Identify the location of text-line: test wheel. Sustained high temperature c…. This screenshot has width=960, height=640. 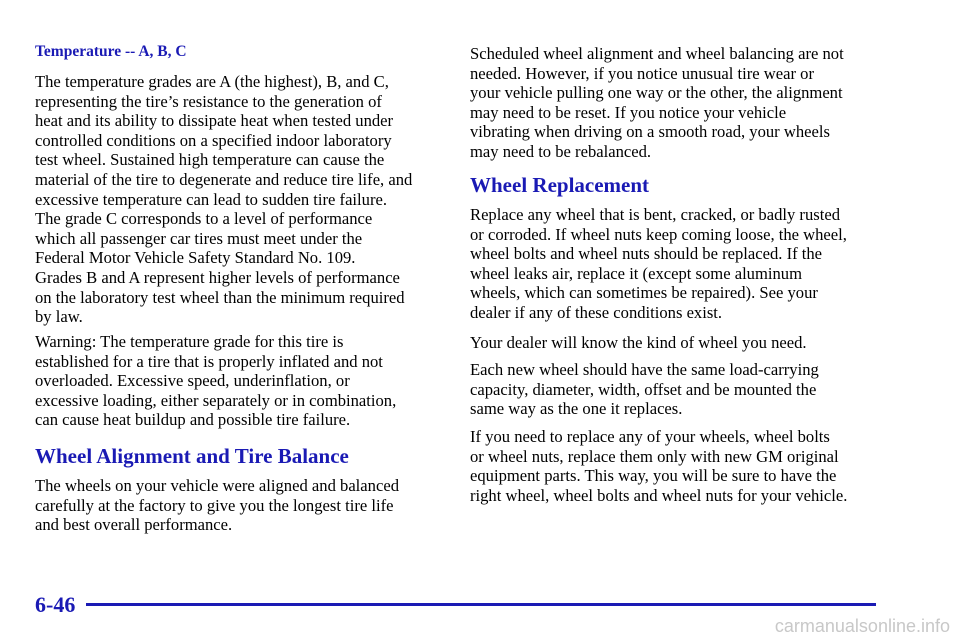
(210, 160).